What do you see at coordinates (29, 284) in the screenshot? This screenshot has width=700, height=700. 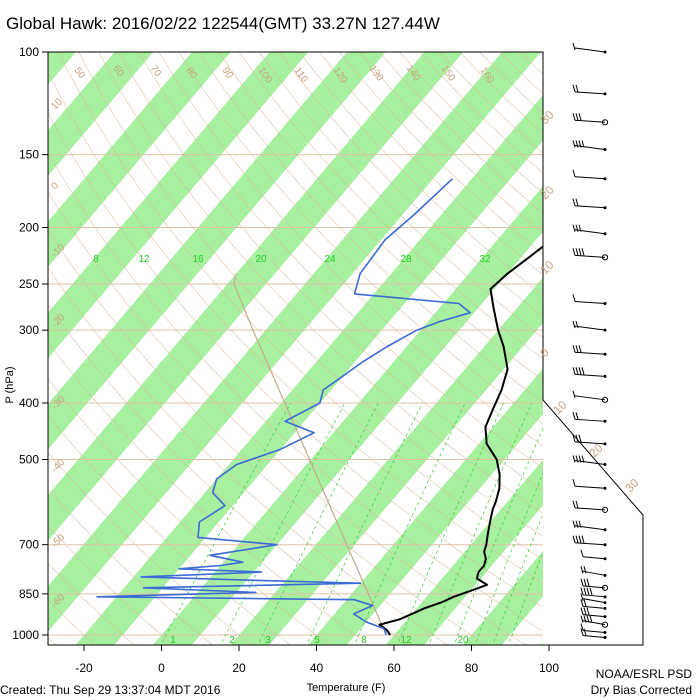 I see `y-tick-label: 250` at bounding box center [29, 284].